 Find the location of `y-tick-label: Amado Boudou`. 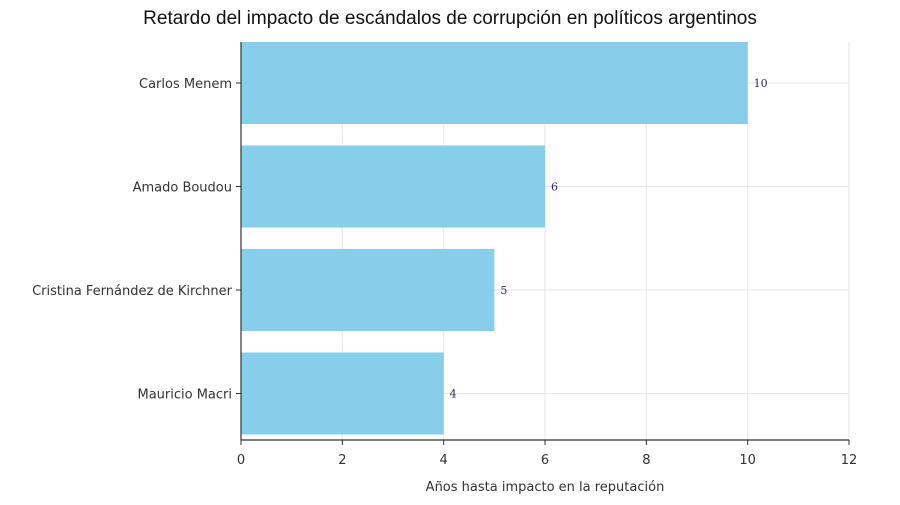

y-tick-label: Amado Boudou is located at coordinates (182, 188).